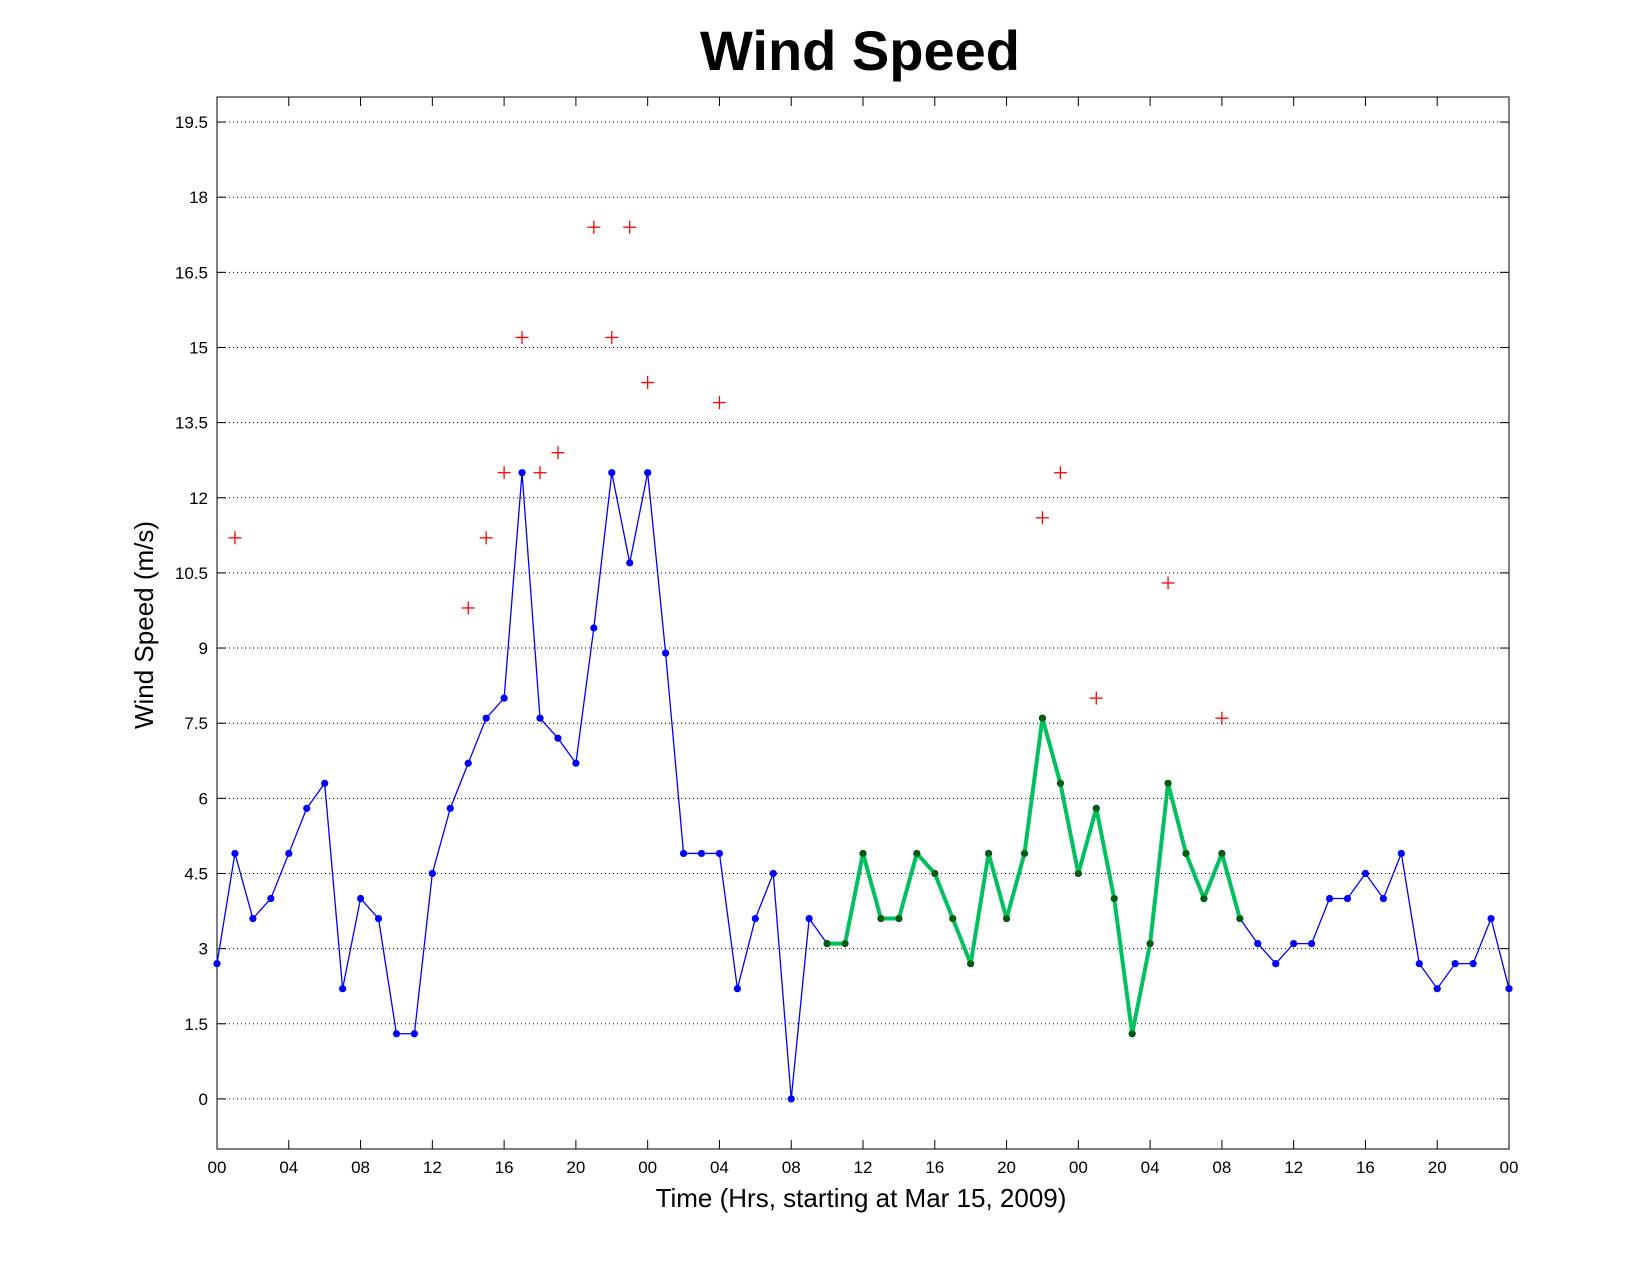 The image size is (1650, 1275). What do you see at coordinates (191, 272) in the screenshot?
I see `y-tick-label: 16.5` at bounding box center [191, 272].